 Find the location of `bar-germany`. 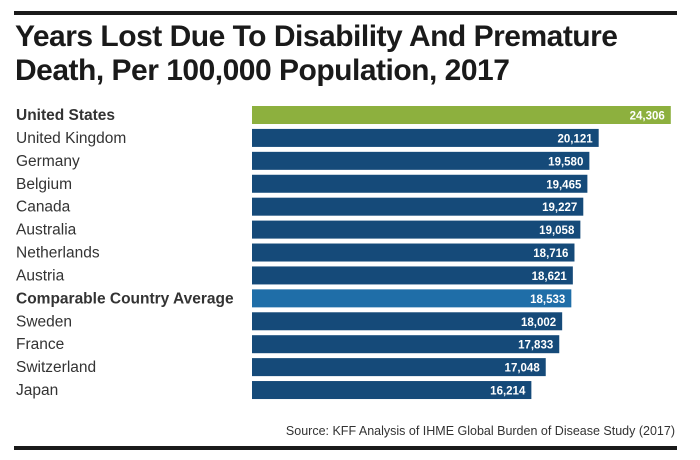

bar-germany is located at coordinates (421, 160).